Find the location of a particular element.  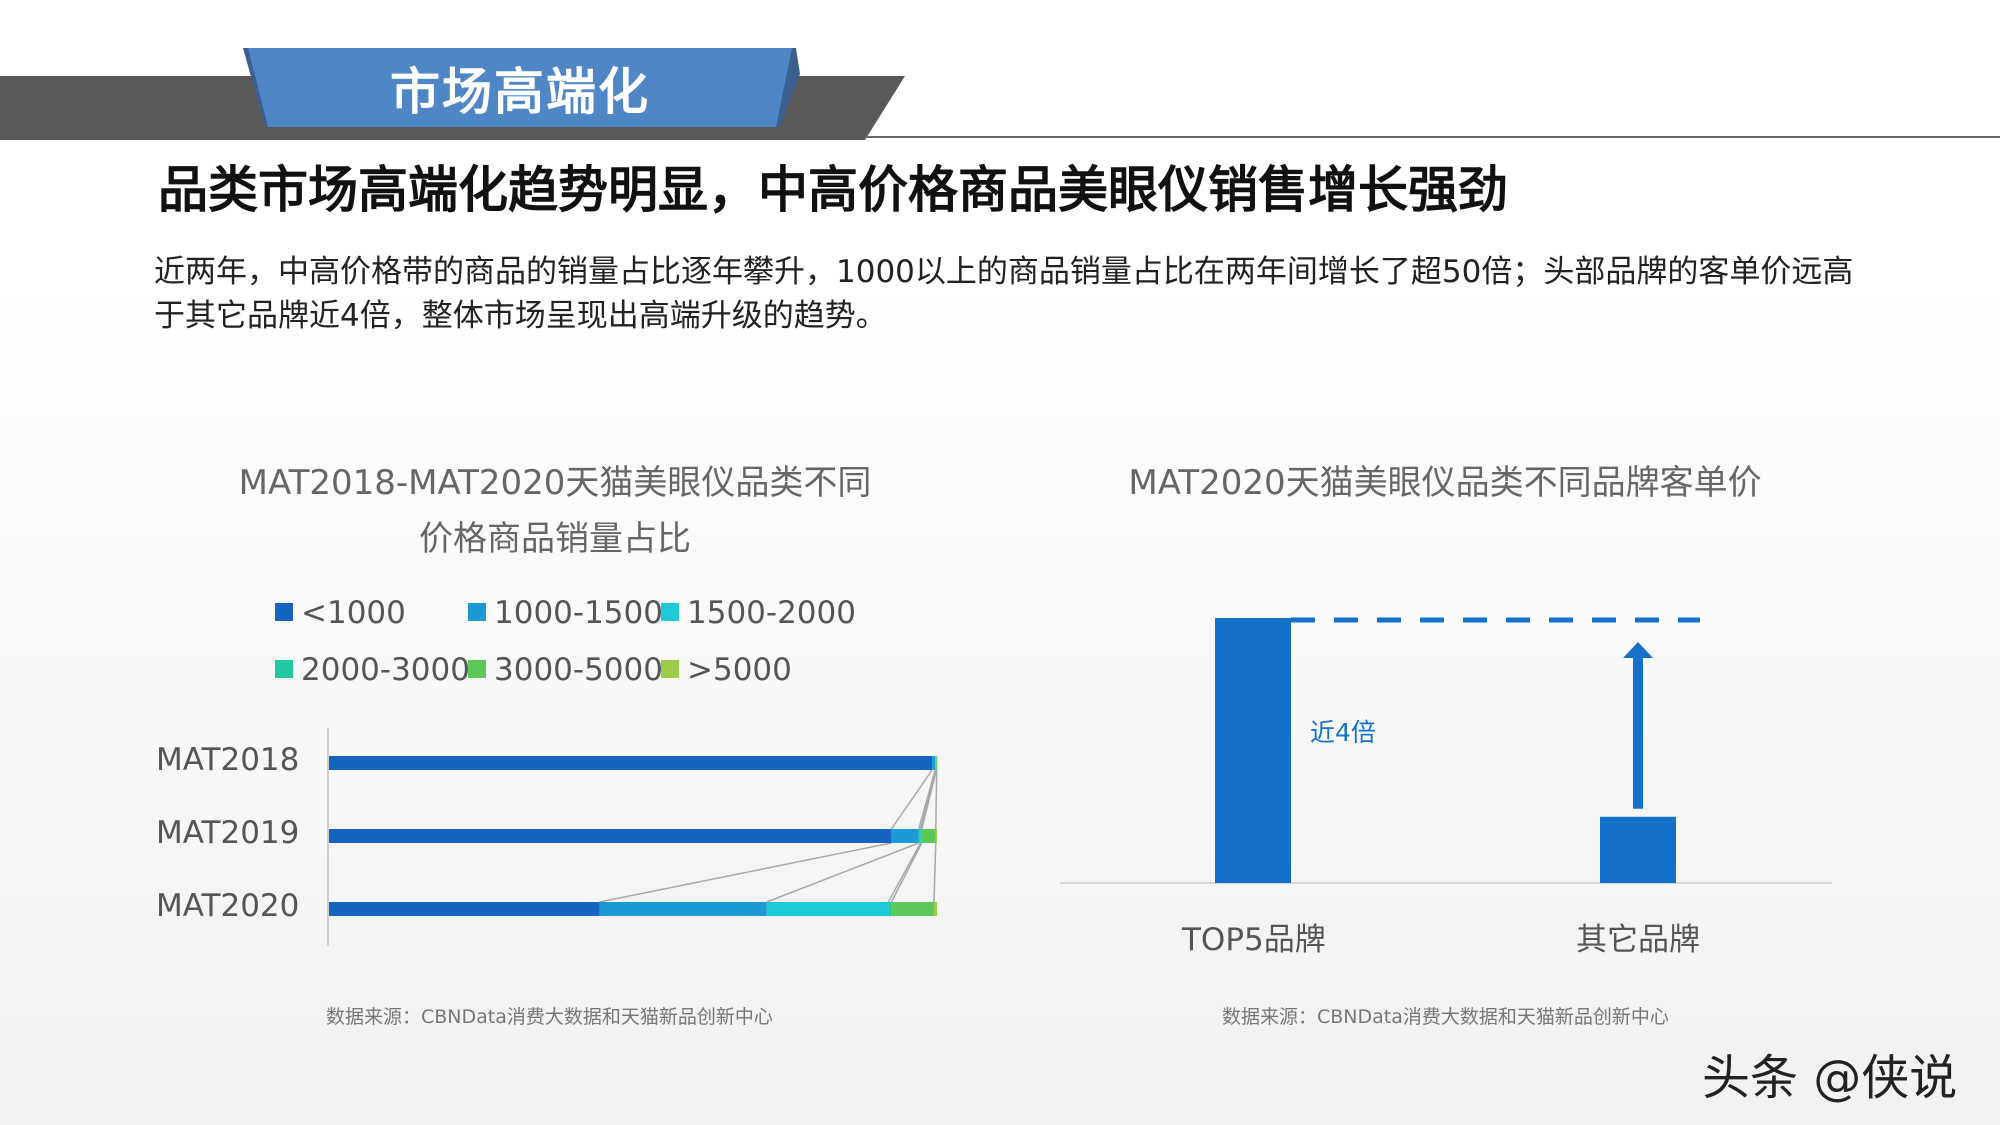

category-label-mat2019: MAT2019 is located at coordinates (228, 833).